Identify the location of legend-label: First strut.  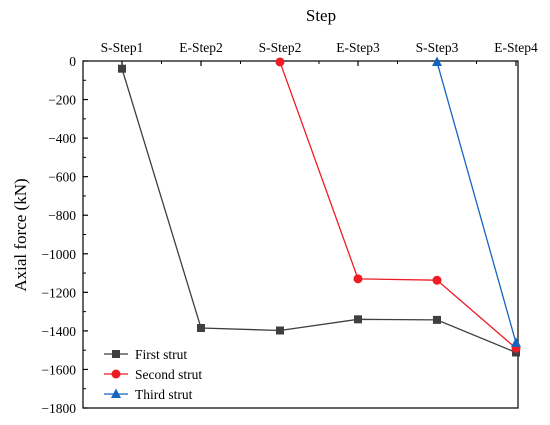
(161, 354).